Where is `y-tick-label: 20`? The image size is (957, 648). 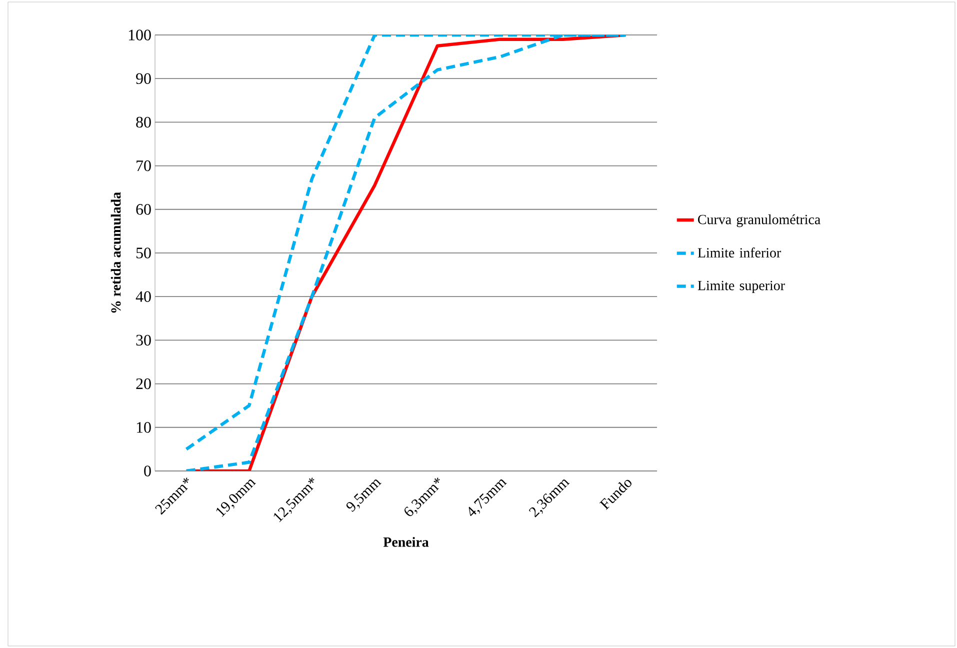 y-tick-label: 20 is located at coordinates (143, 384).